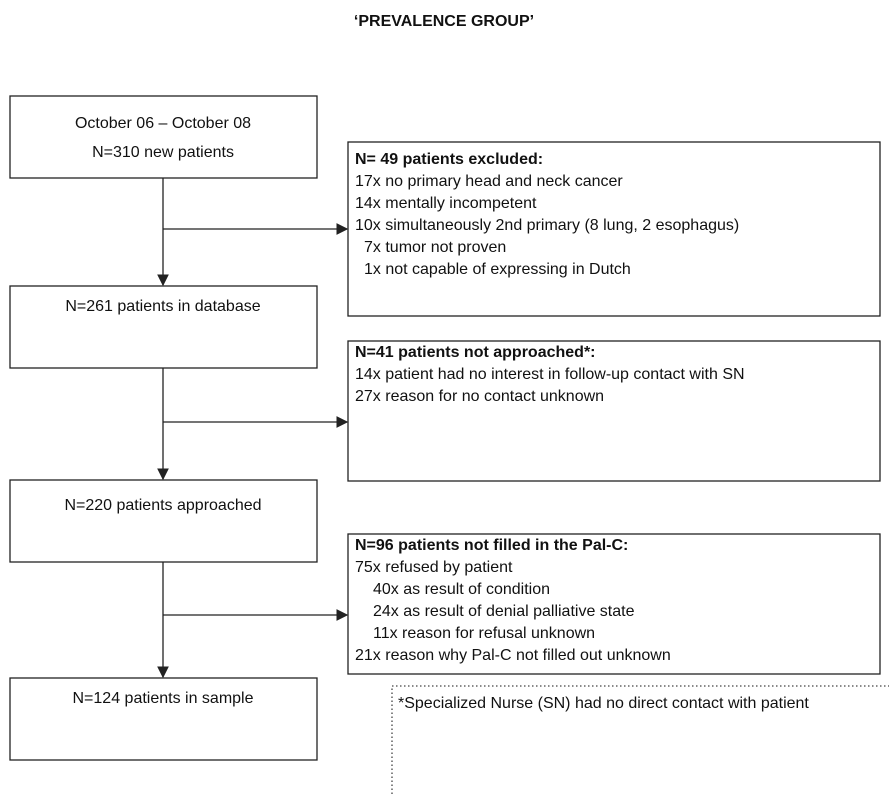 Image resolution: width=889 pixels, height=794 pixels. I want to click on side-line: 75x refused by patient, so click(434, 567).